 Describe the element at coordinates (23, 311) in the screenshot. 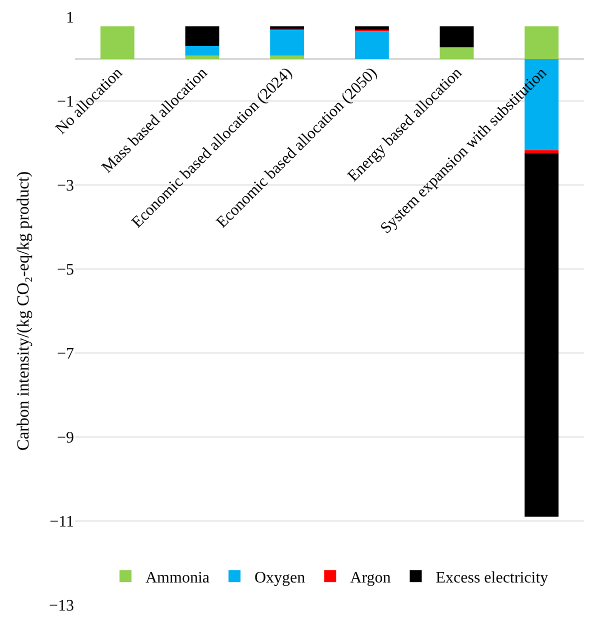

I see `y-axis-title: Carbon intensity/(kg CO₂-eq/kg product)` at that location.